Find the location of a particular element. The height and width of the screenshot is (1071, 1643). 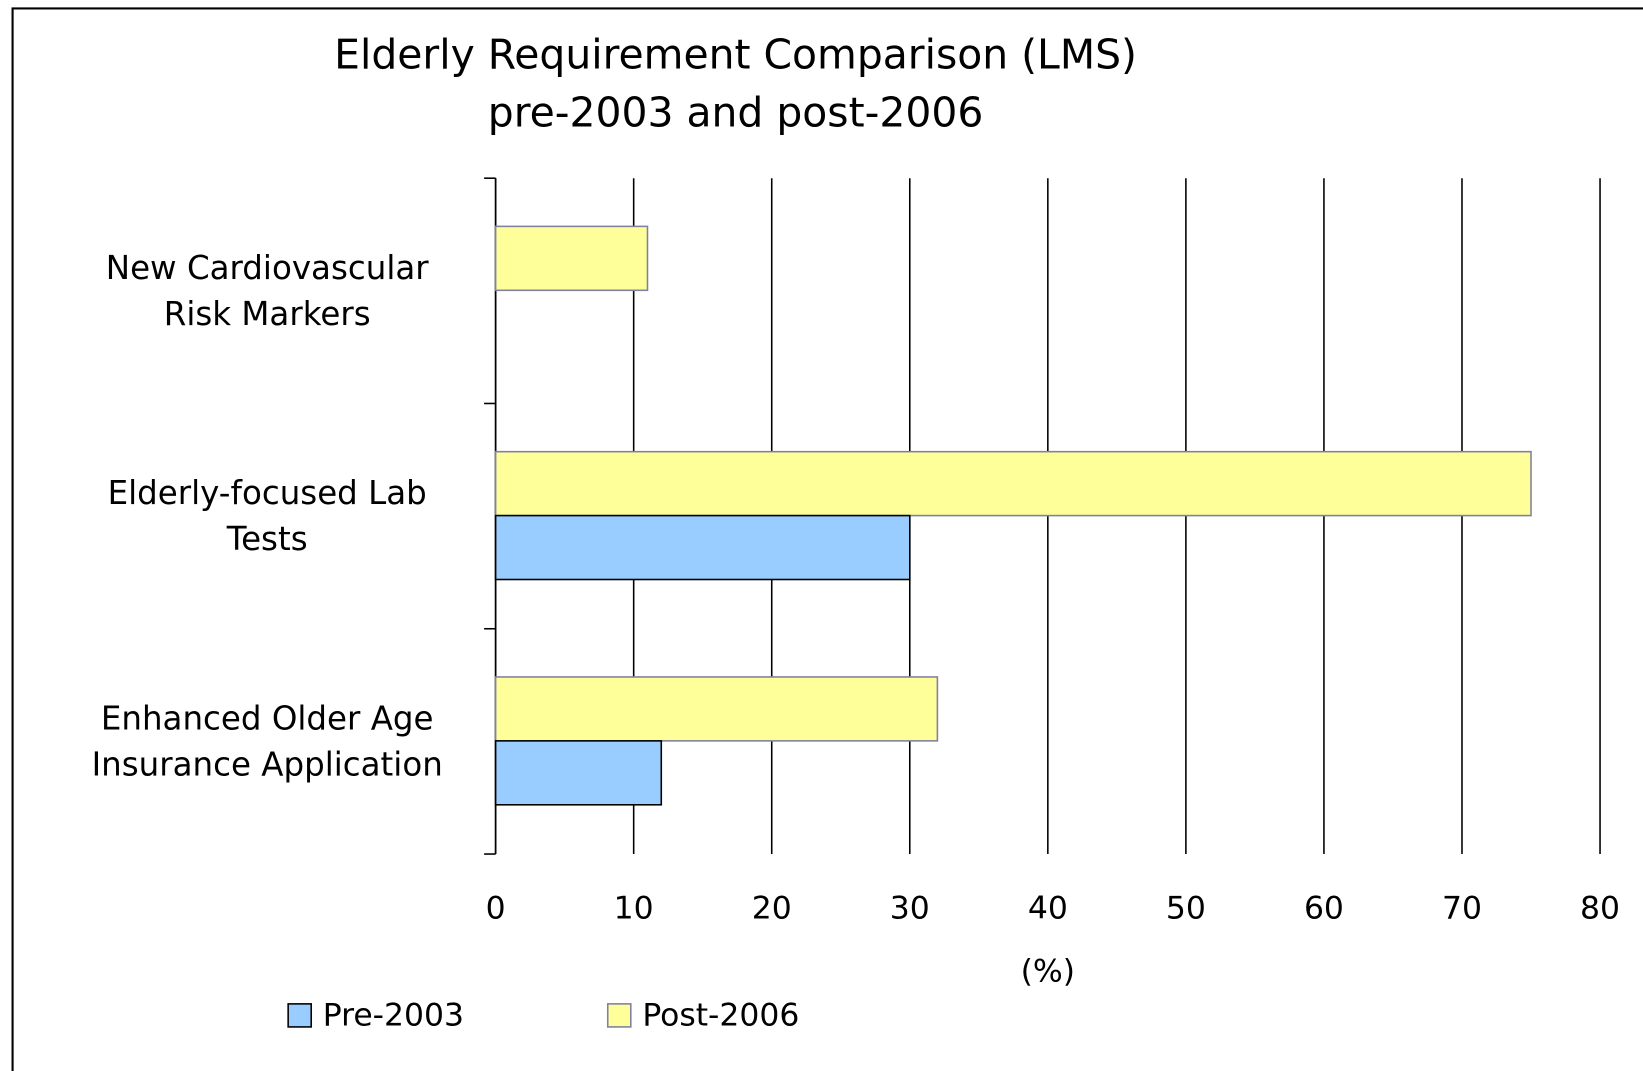

x-tick-label: 40 is located at coordinates (1048, 909).